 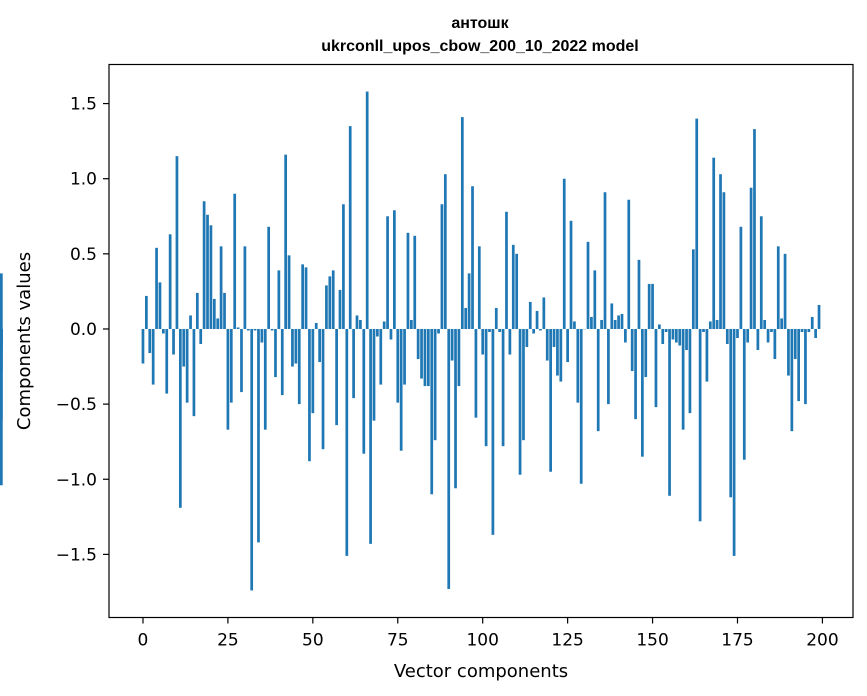 What do you see at coordinates (480, 23) in the screenshot?
I see `chart-title: антошк` at bounding box center [480, 23].